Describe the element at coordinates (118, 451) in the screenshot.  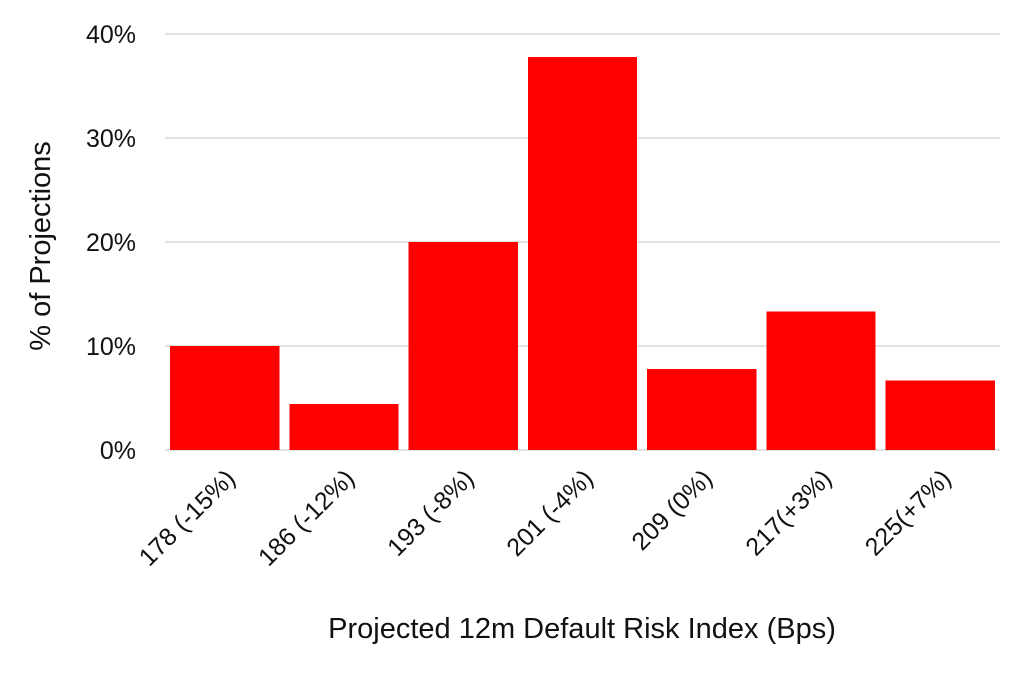
I see `y-tick-label: 0%` at that location.